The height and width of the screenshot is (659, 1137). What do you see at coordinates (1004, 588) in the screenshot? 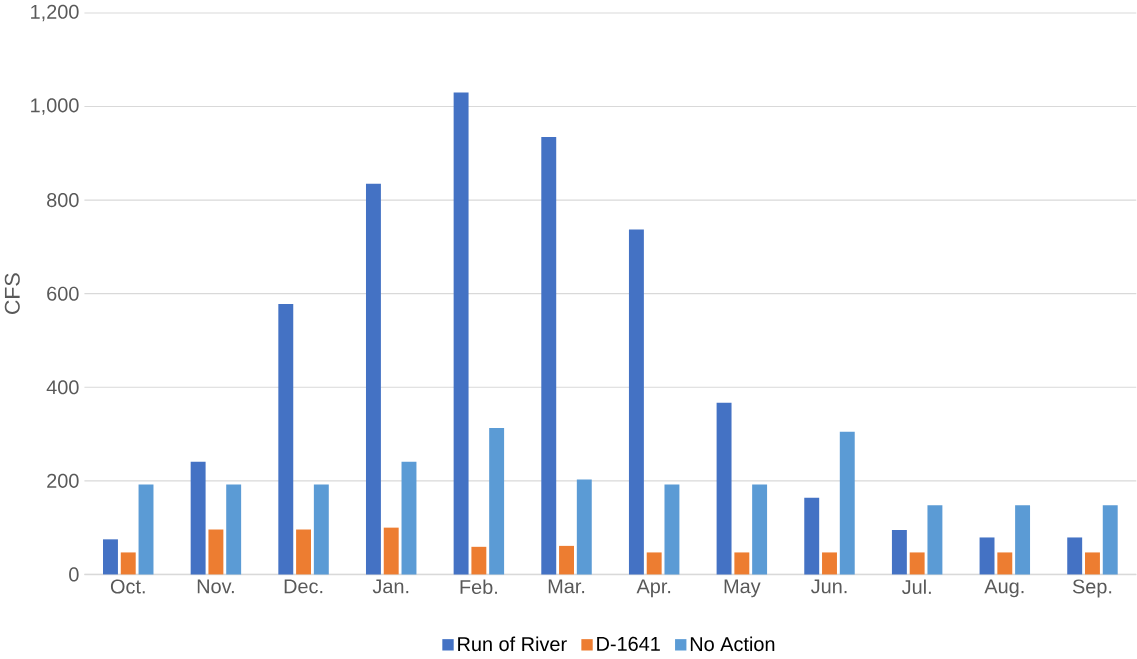
I see `x-tick-label: Aug.` at bounding box center [1004, 588].